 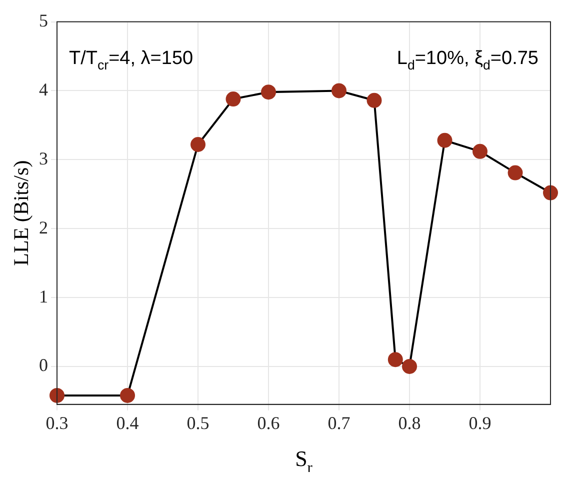 I want to click on y-tick-label: 0, so click(x=43, y=365).